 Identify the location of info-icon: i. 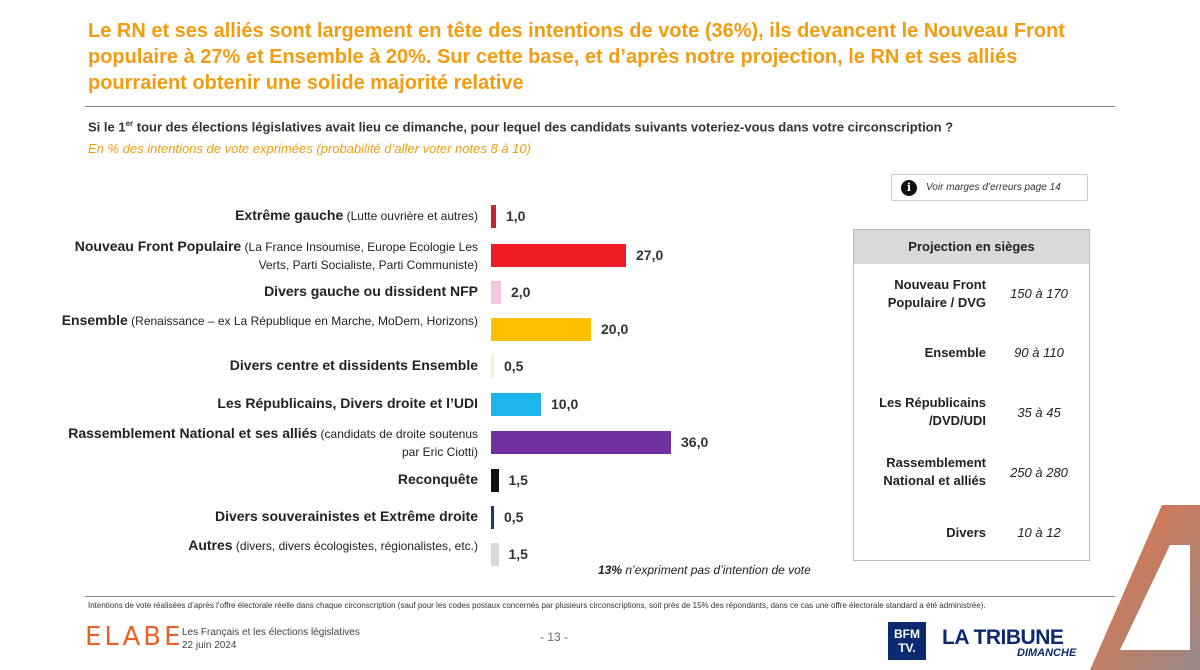
(909, 187).